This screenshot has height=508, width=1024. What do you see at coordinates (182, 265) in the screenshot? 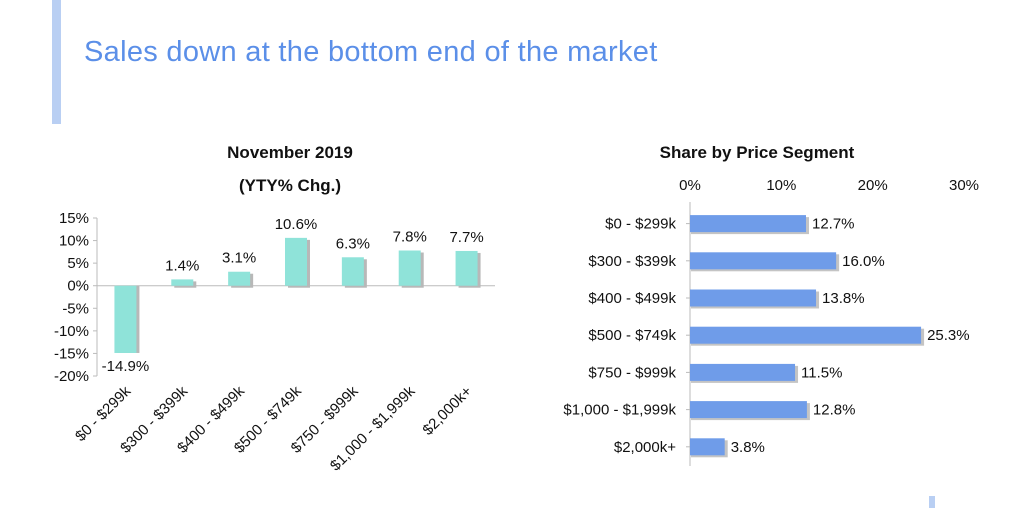
I see `ytych-value-label: 1.4%` at bounding box center [182, 265].